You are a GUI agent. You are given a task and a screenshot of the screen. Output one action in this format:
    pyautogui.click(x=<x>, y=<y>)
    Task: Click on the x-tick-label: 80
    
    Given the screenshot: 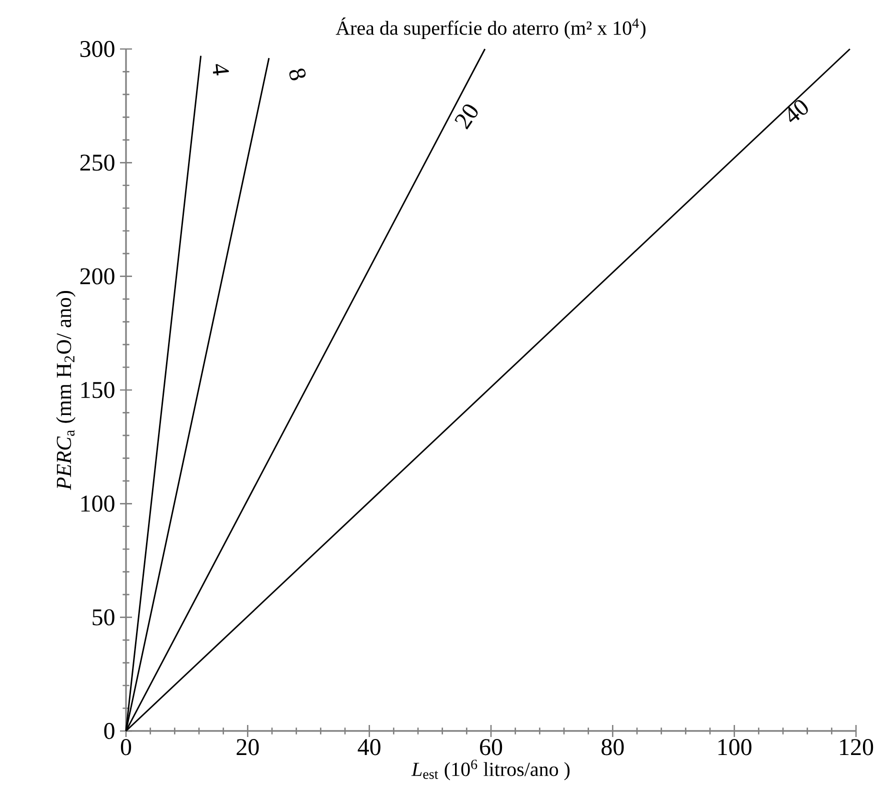 What is the action you would take?
    pyautogui.click(x=613, y=747)
    